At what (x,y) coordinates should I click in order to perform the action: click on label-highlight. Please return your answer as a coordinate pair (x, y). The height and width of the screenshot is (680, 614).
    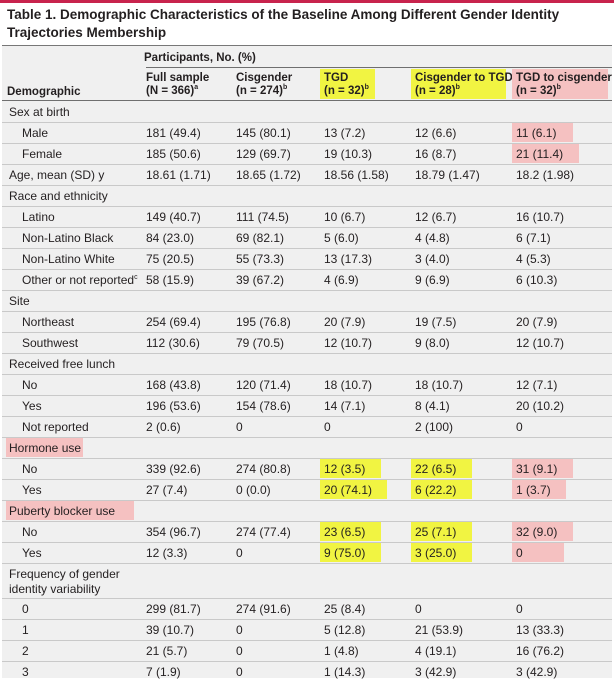
    Looking at the image, I should click on (70, 510).